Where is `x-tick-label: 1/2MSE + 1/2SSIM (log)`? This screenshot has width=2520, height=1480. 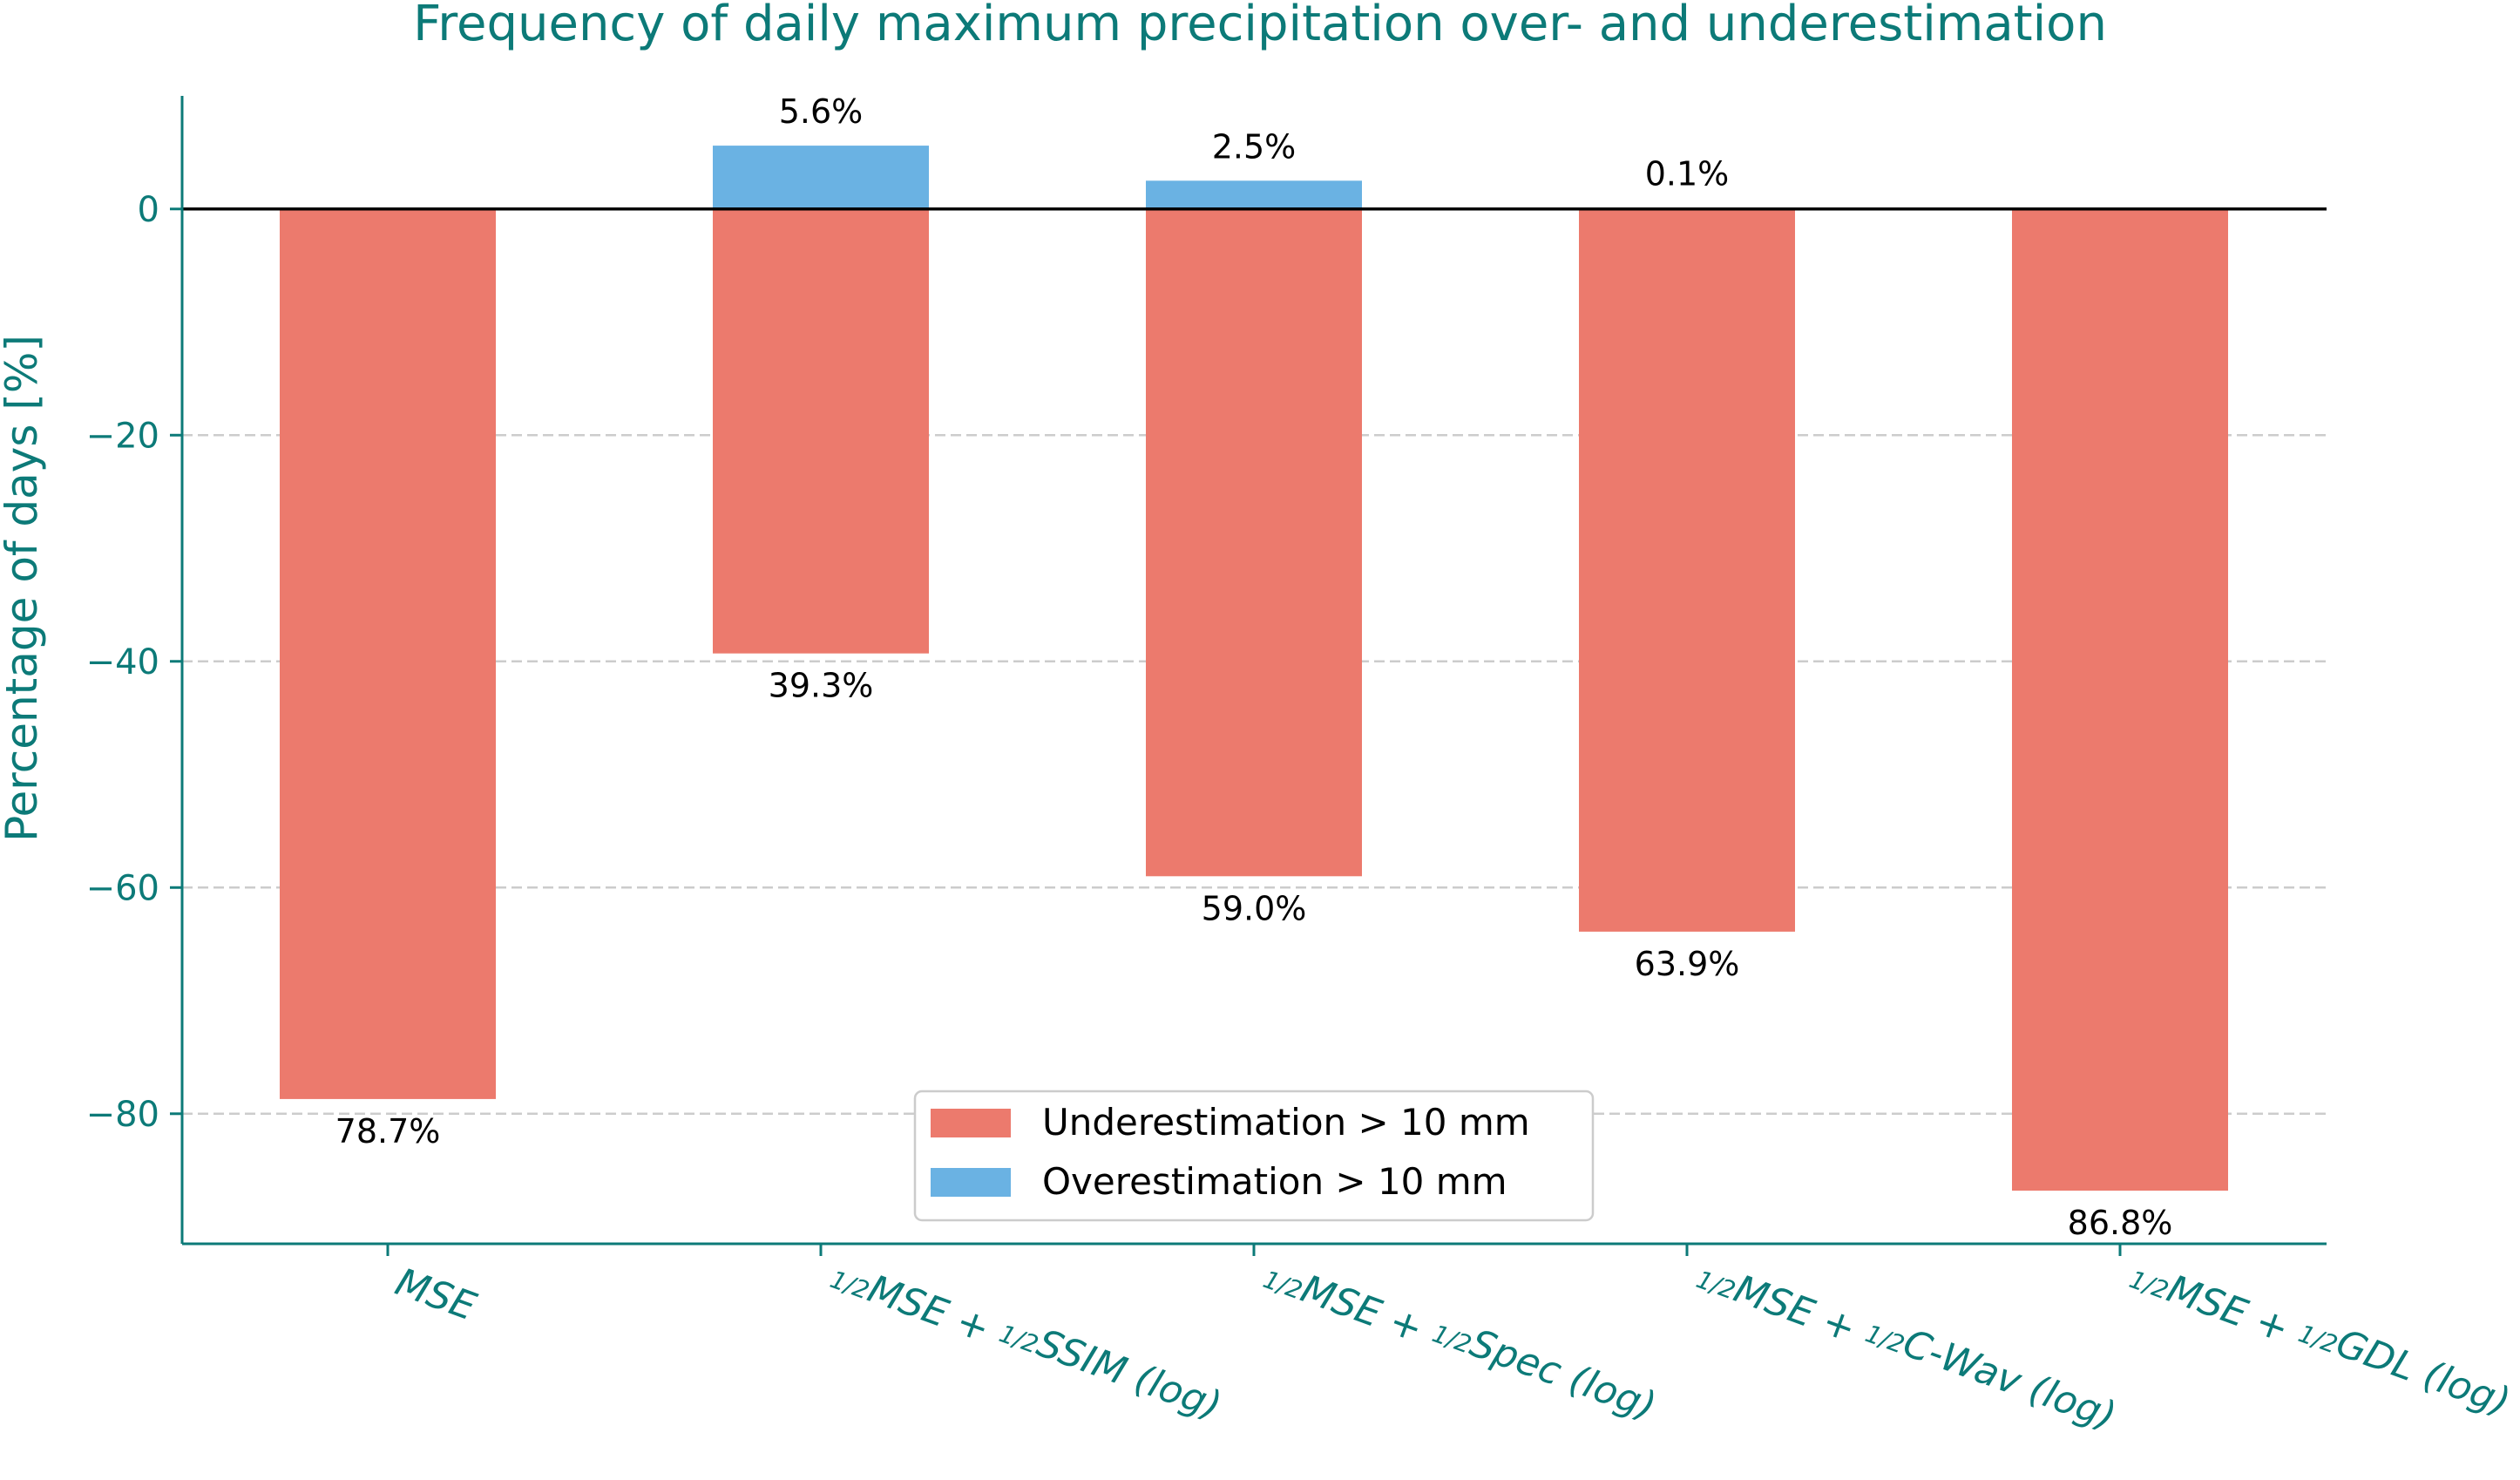
x-tick-label: 1/2MSE + 1/2SSIM (log) is located at coordinates (1026, 1340).